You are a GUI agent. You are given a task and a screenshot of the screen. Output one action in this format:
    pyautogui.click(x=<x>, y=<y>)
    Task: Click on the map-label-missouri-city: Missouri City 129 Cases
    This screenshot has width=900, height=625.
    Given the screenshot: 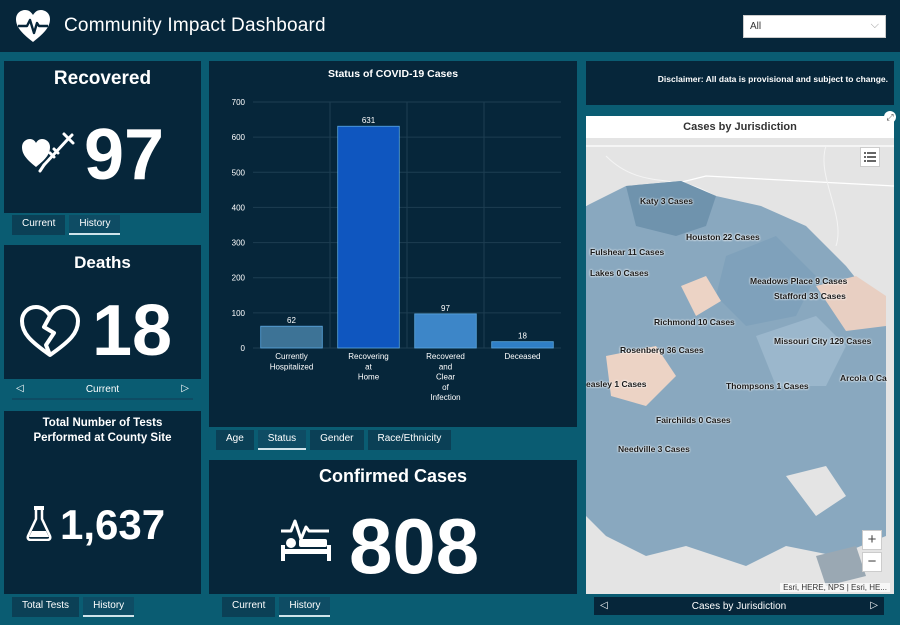 What is the action you would take?
    pyautogui.click(x=823, y=341)
    